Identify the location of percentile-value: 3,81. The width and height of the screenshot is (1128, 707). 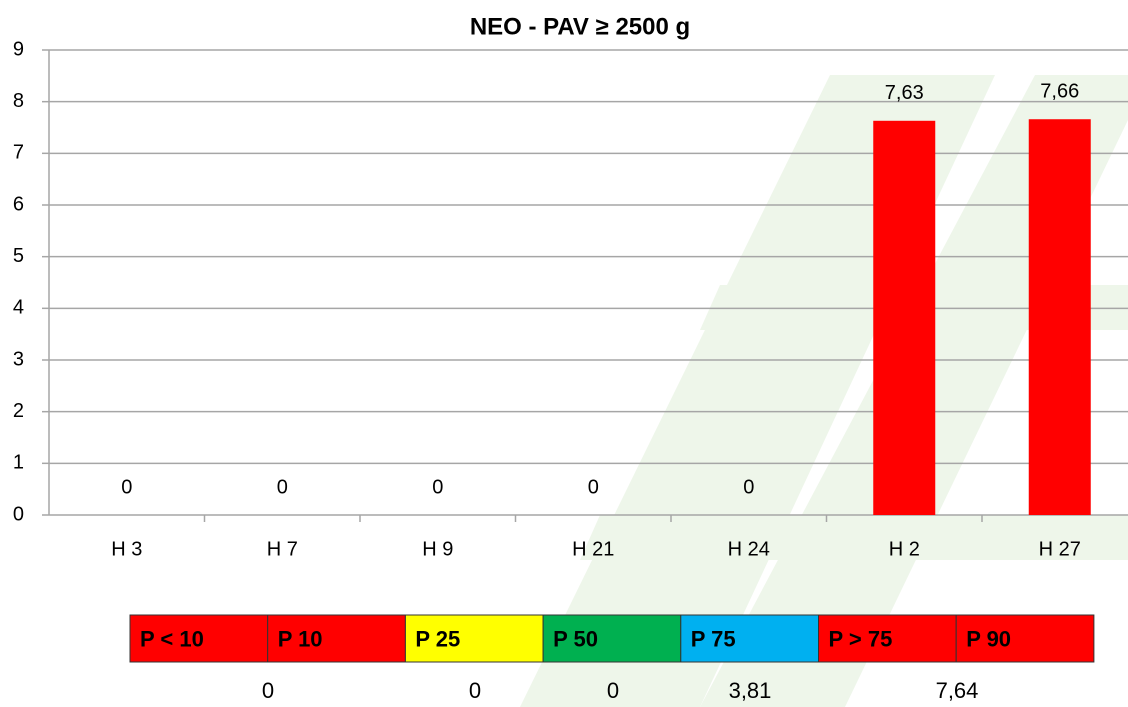
(750, 690).